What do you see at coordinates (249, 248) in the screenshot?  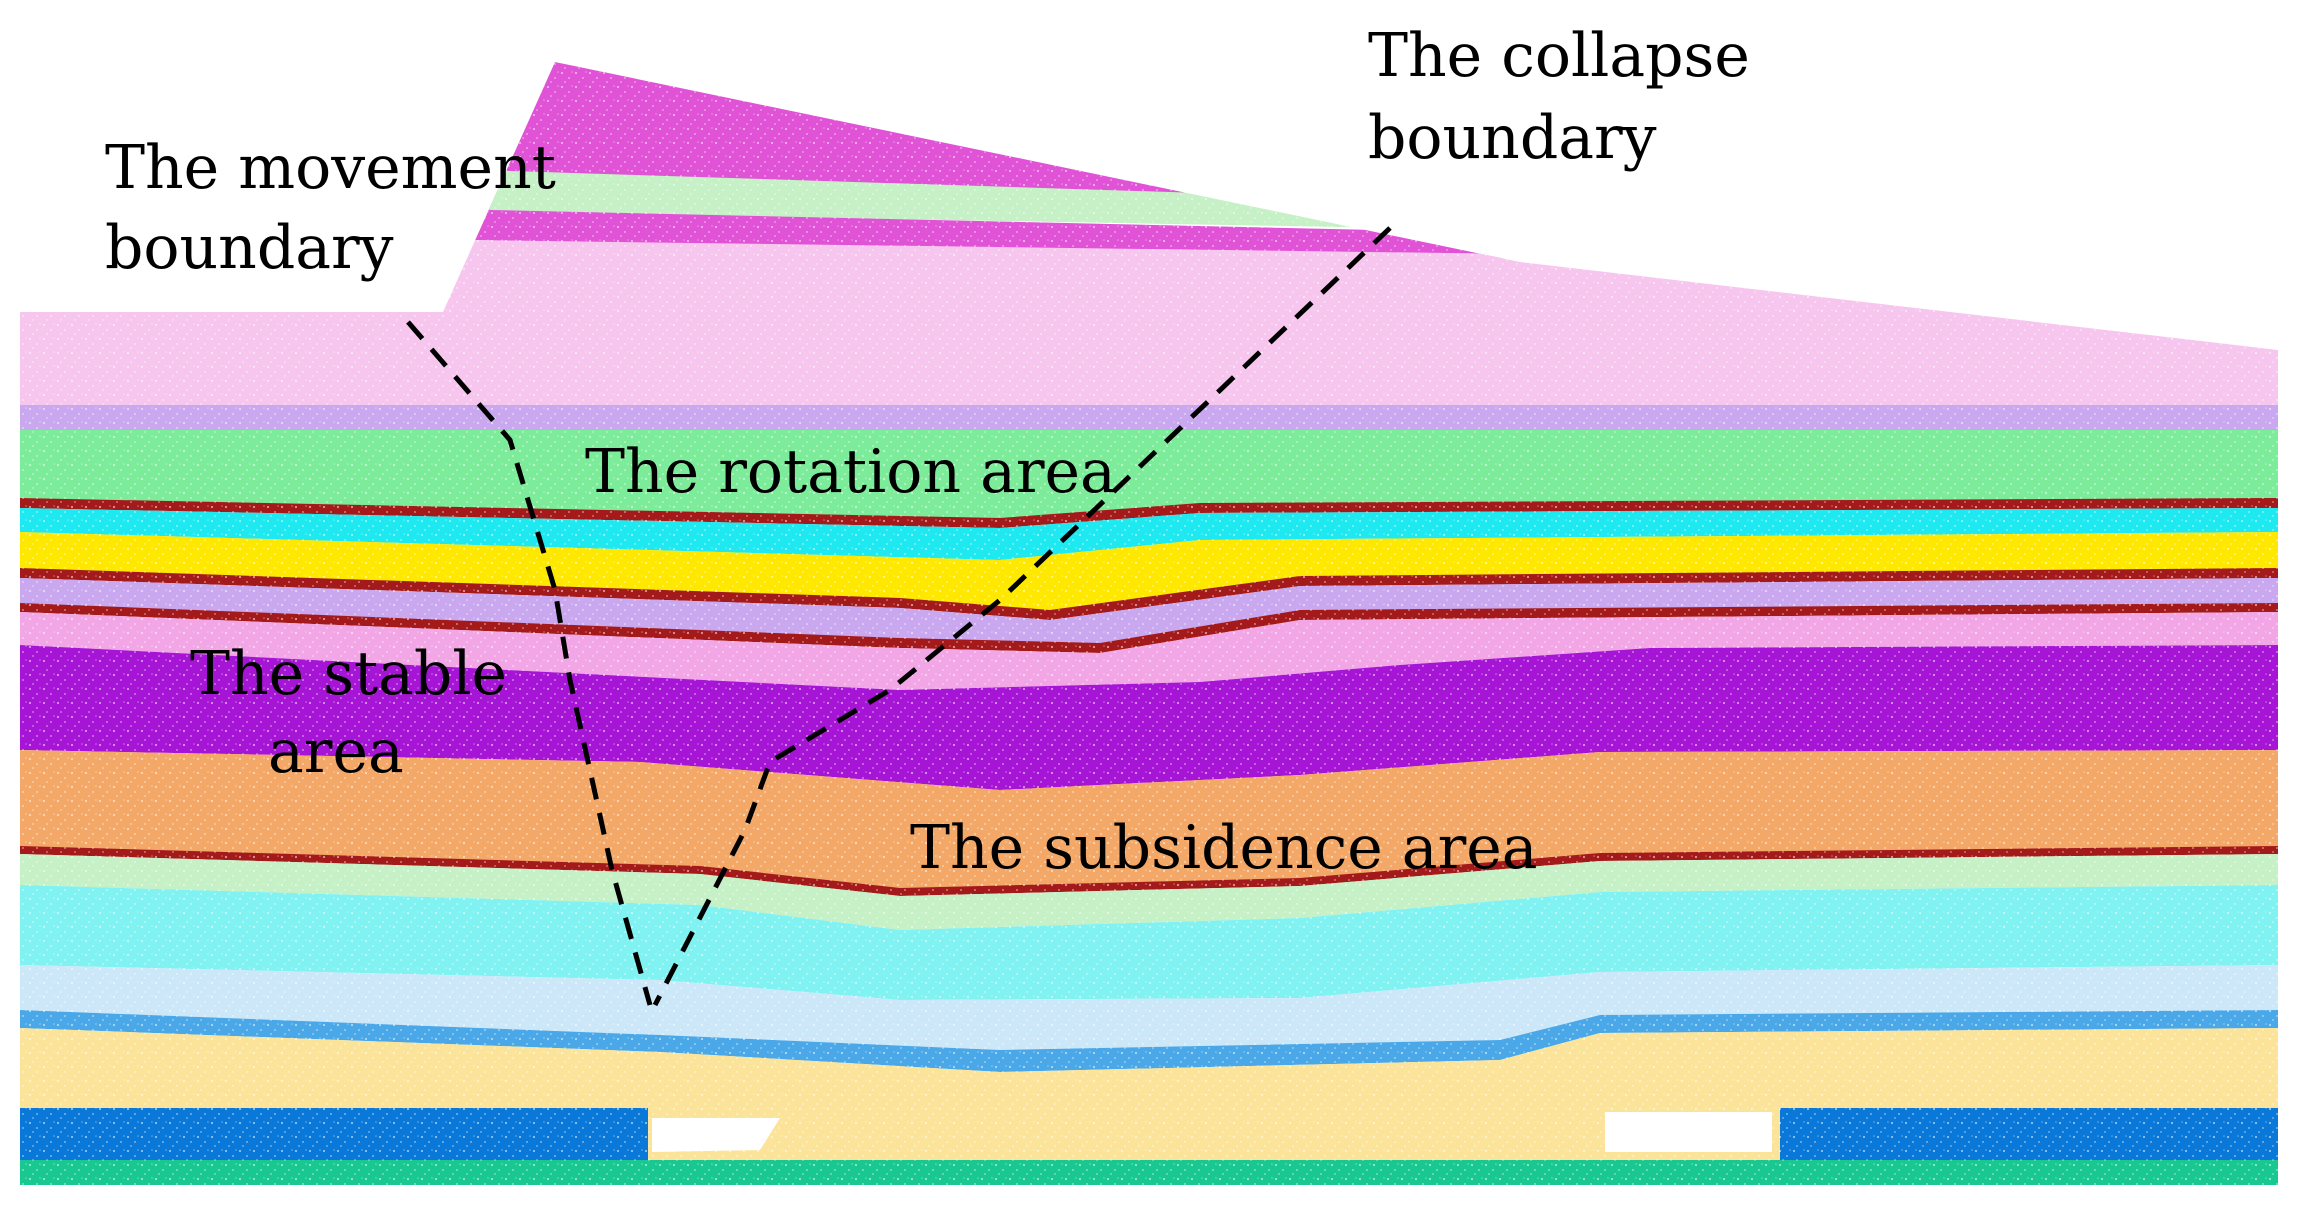 I see `movement-boundary-label-line2: boundary` at bounding box center [249, 248].